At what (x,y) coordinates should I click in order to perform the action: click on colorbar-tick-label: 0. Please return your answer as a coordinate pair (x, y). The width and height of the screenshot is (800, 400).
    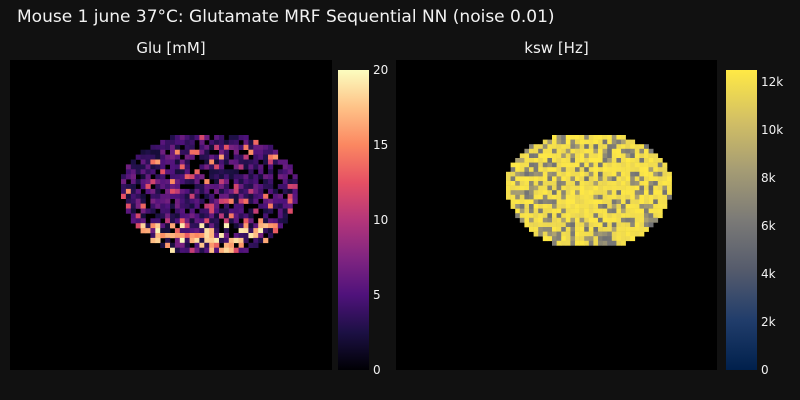
    Looking at the image, I should click on (765, 370).